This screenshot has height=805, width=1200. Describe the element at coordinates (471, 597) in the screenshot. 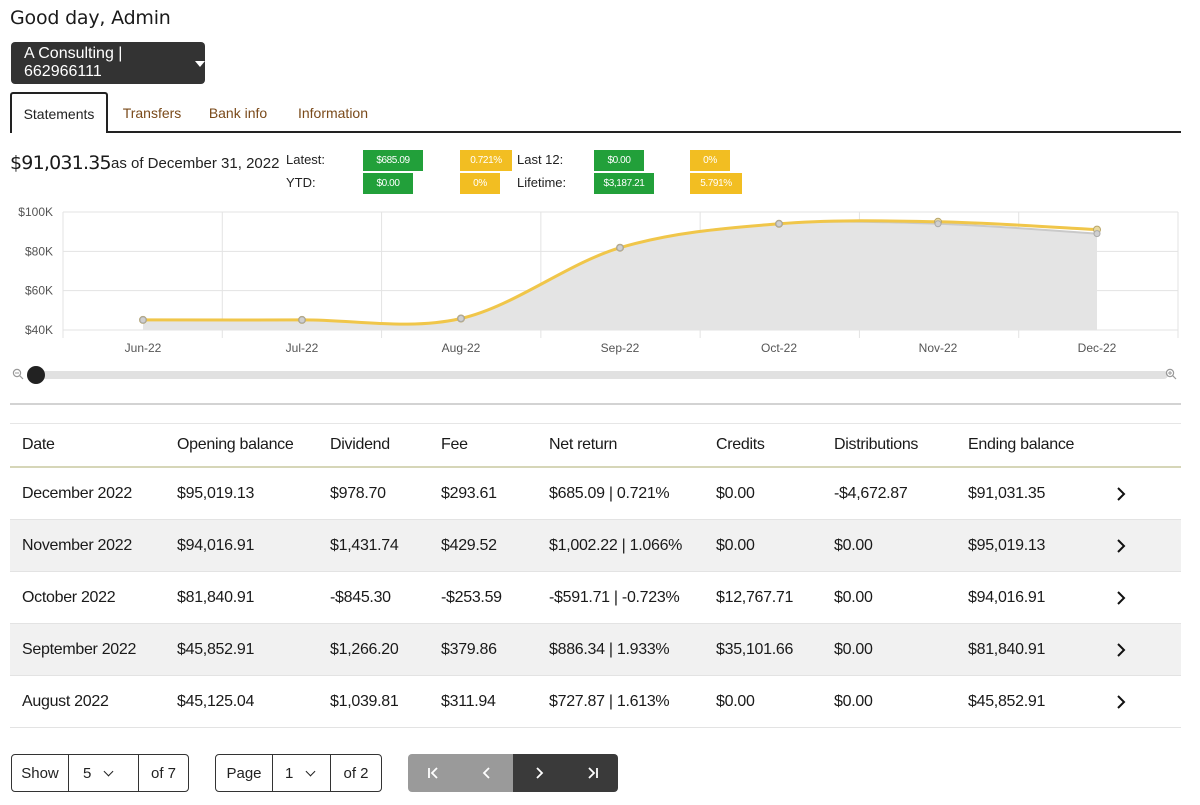

I see `cell-fee: -$253.59` at that location.